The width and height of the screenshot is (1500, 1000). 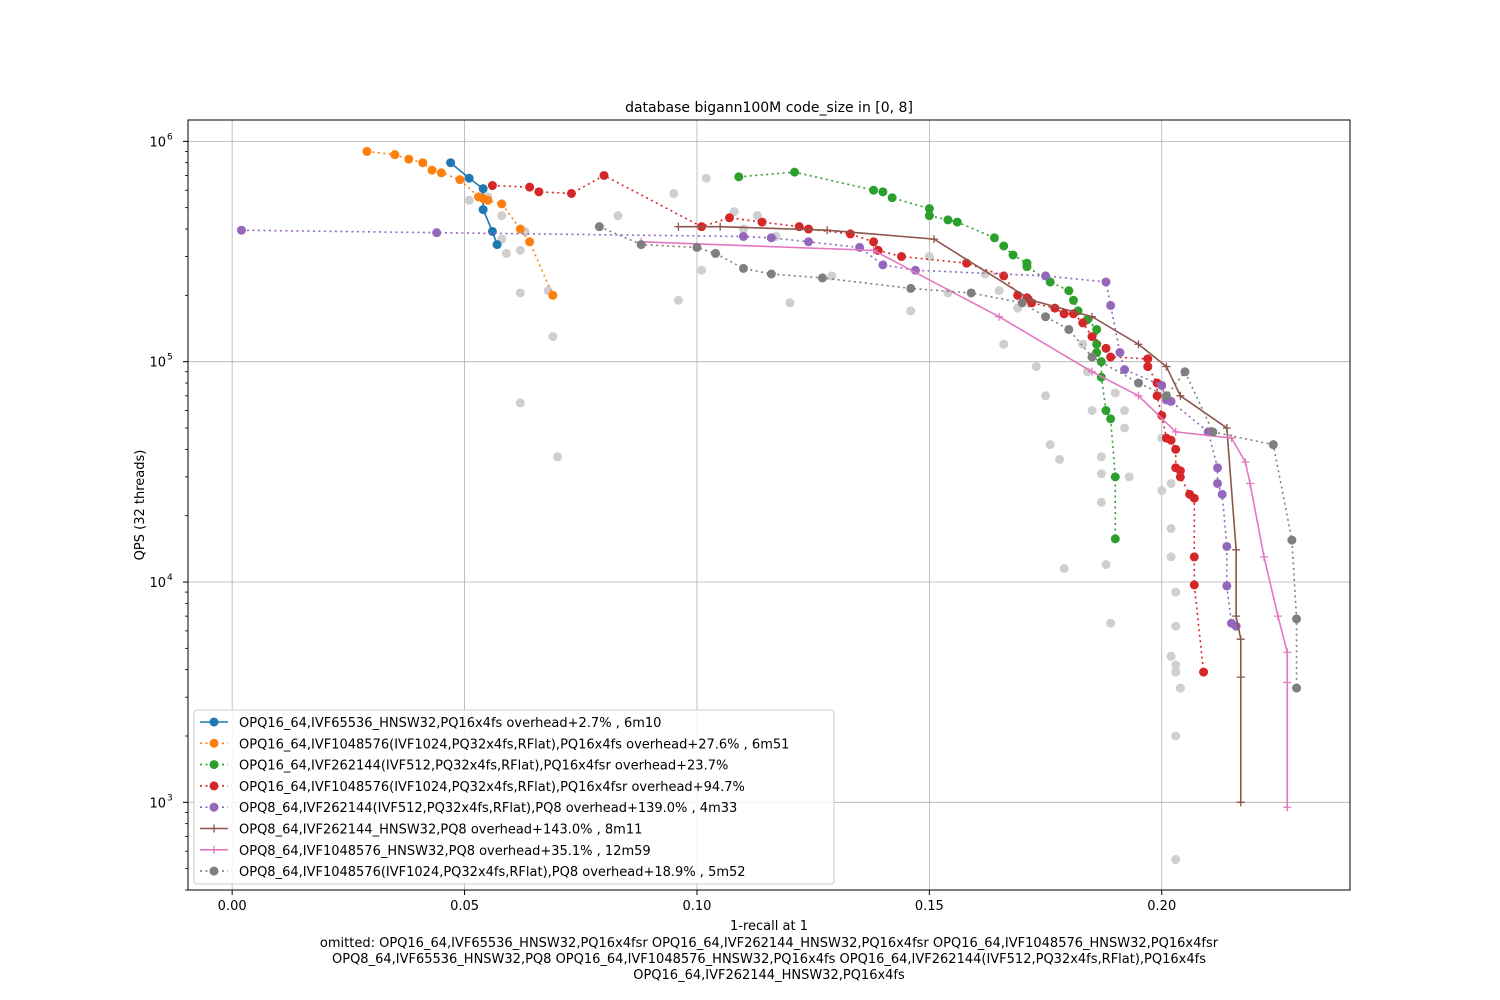 What do you see at coordinates (696, 906) in the screenshot?
I see `x-tick-label: 0.10` at bounding box center [696, 906].